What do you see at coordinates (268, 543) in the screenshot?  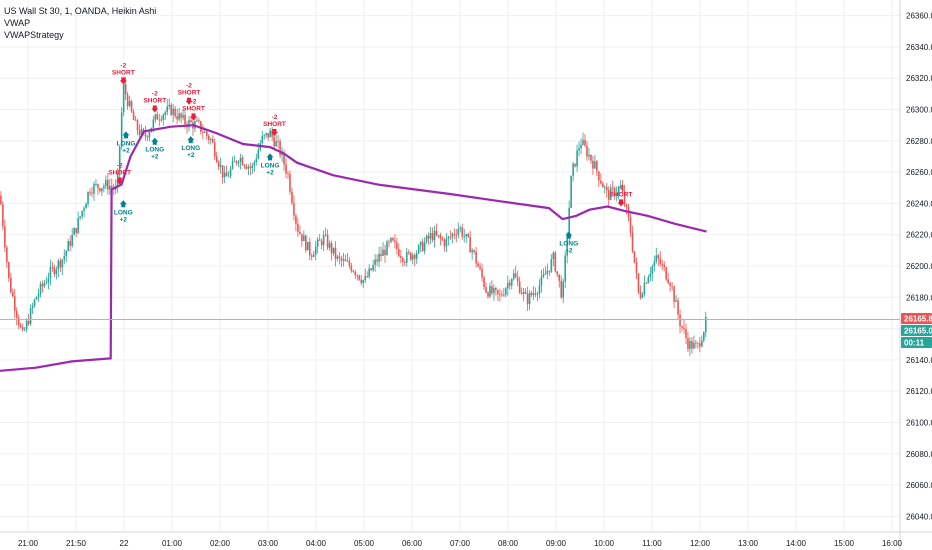 I see `x-tick-label: 03:00` at bounding box center [268, 543].